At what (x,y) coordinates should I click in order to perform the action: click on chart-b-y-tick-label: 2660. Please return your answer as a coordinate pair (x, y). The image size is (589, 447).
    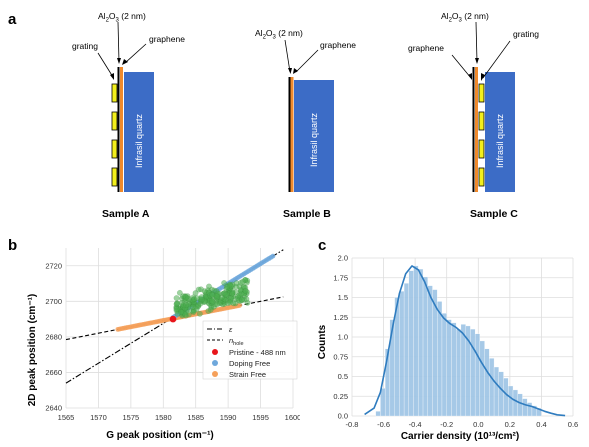
    Looking at the image, I should click on (53, 372).